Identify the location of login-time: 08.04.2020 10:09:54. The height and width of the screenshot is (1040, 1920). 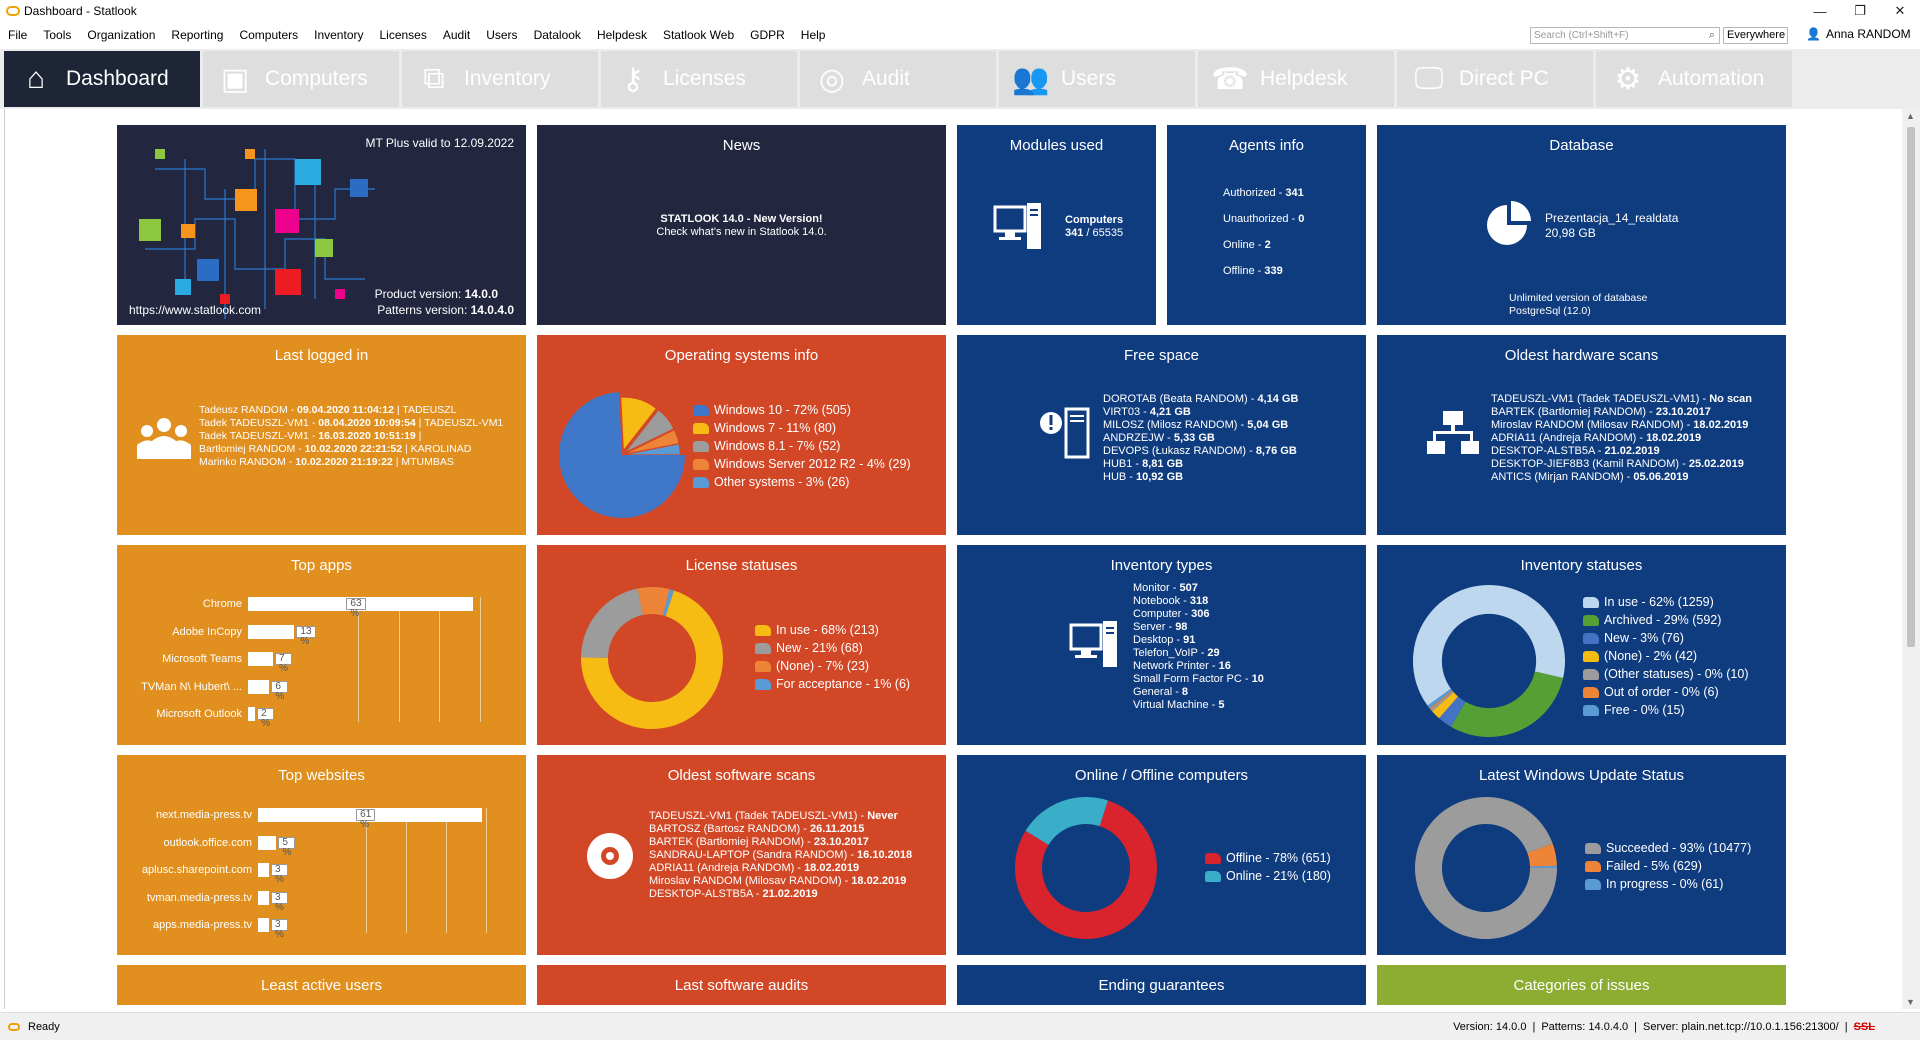
(367, 423).